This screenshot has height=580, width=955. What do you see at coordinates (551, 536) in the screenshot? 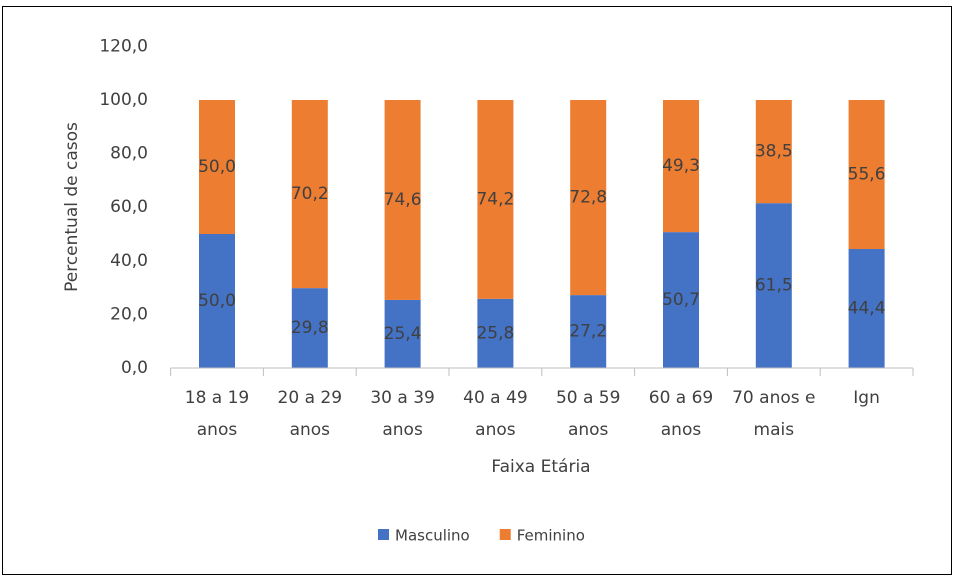
I see `legend-label: Feminino` at bounding box center [551, 536].